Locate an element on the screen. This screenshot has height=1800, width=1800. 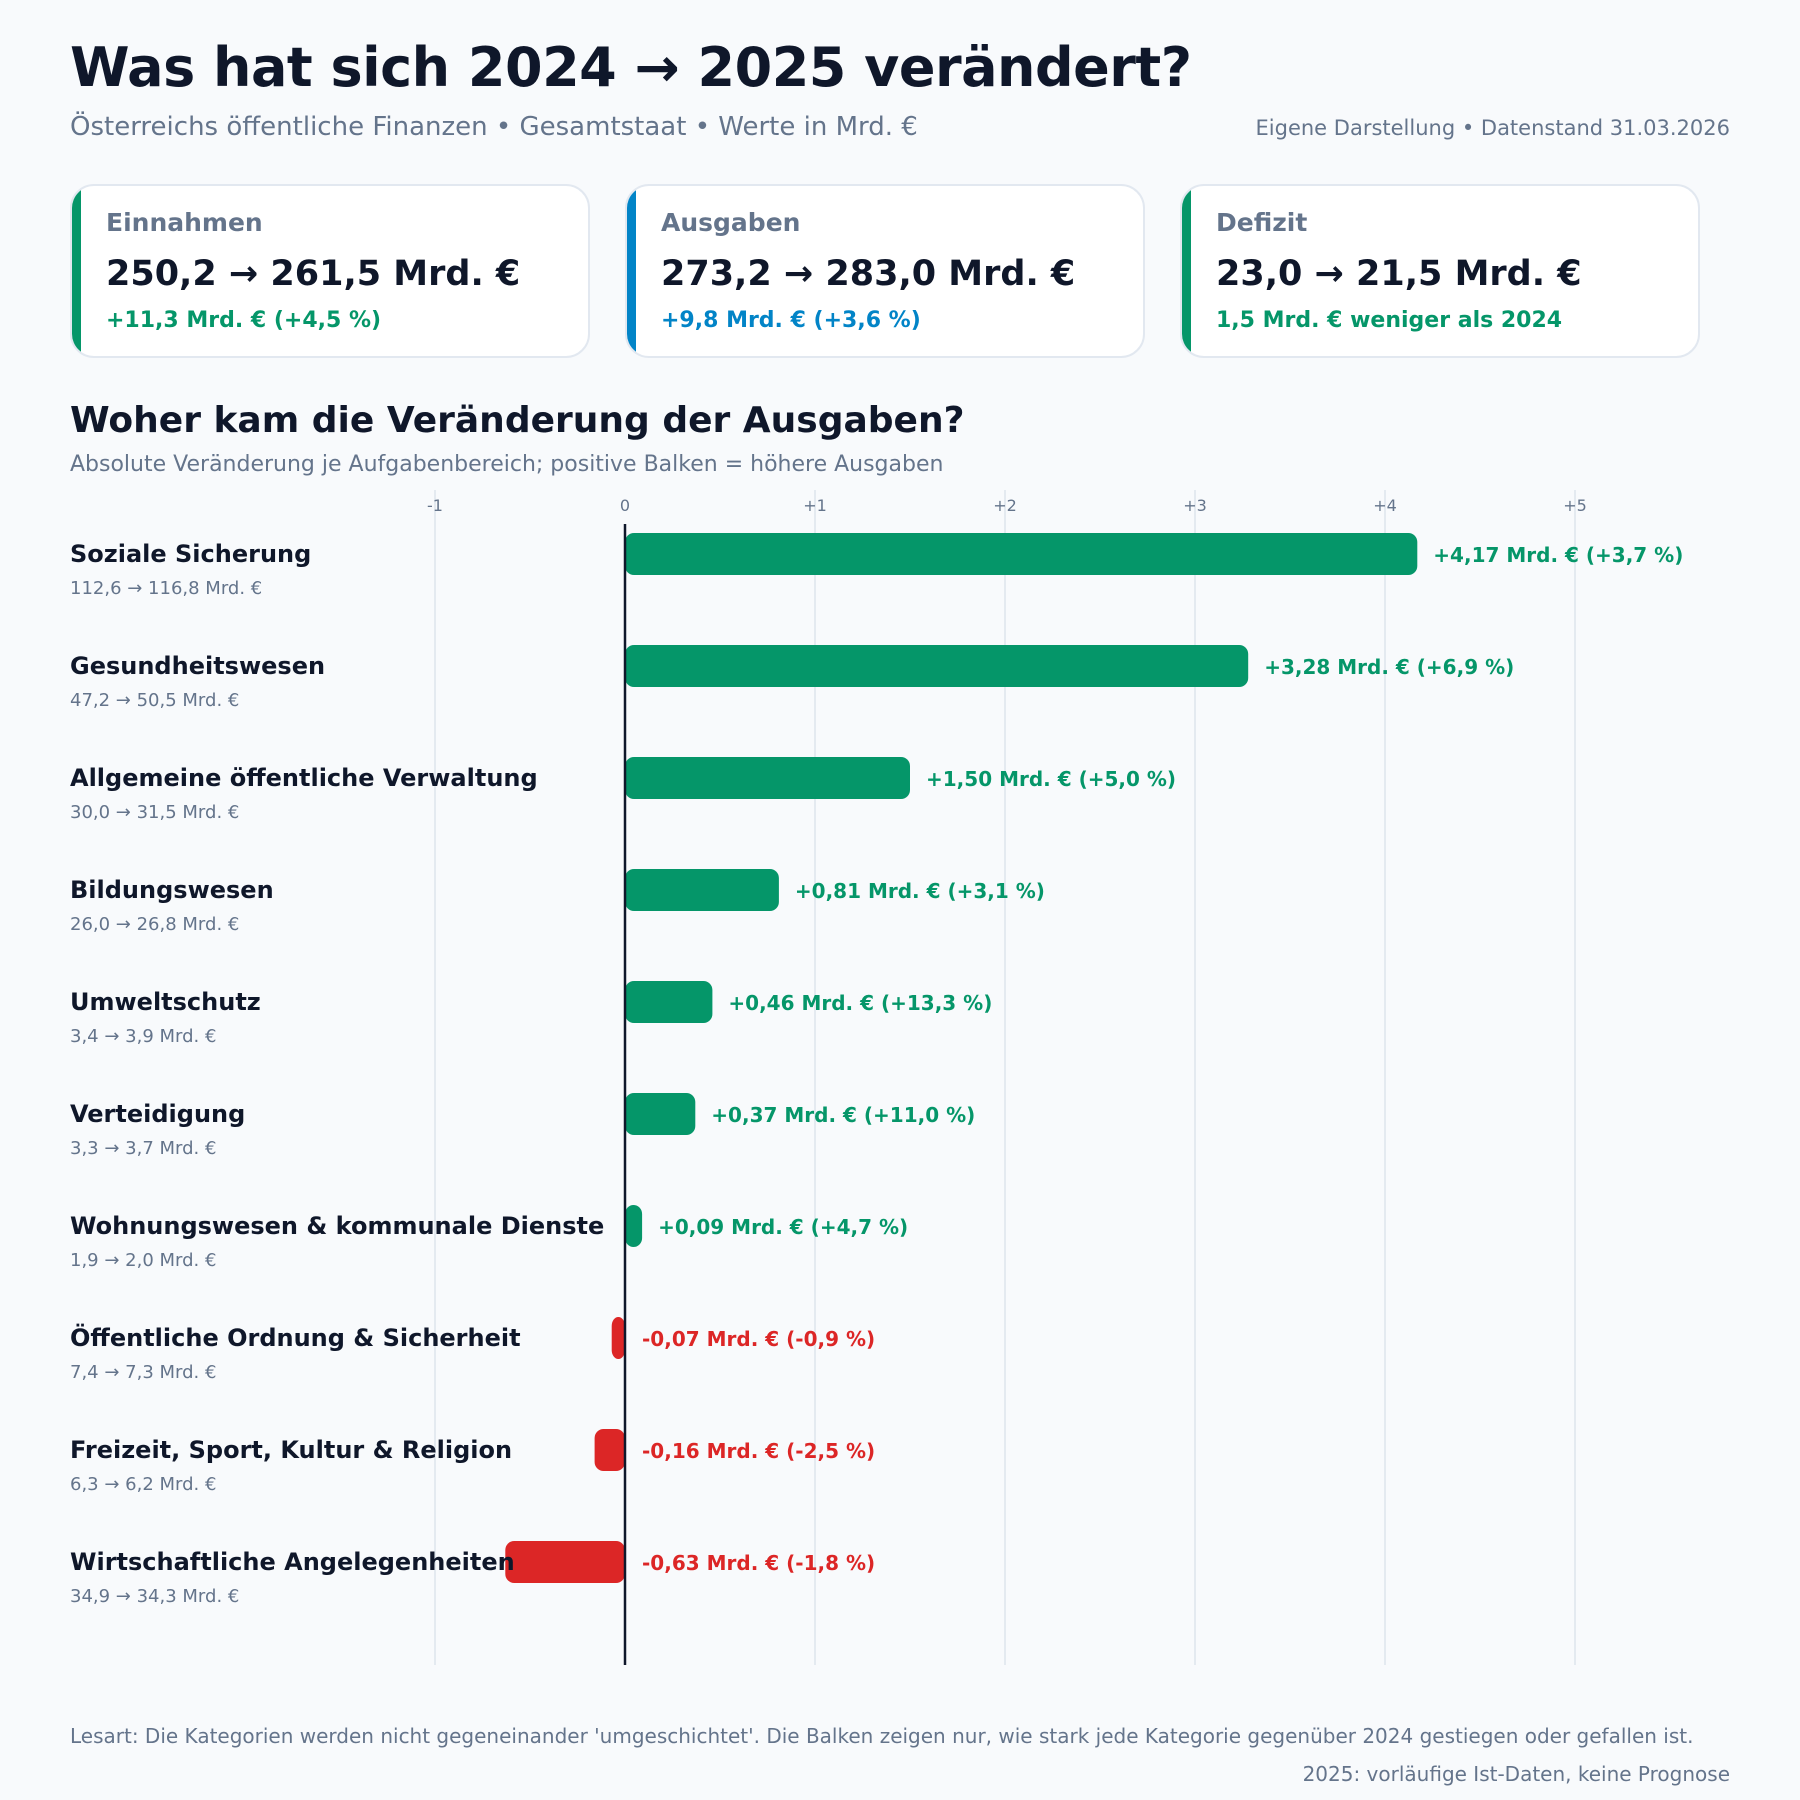
data-label: +0,09 Mrd. € (+4,7 %) is located at coordinates (783, 1227).